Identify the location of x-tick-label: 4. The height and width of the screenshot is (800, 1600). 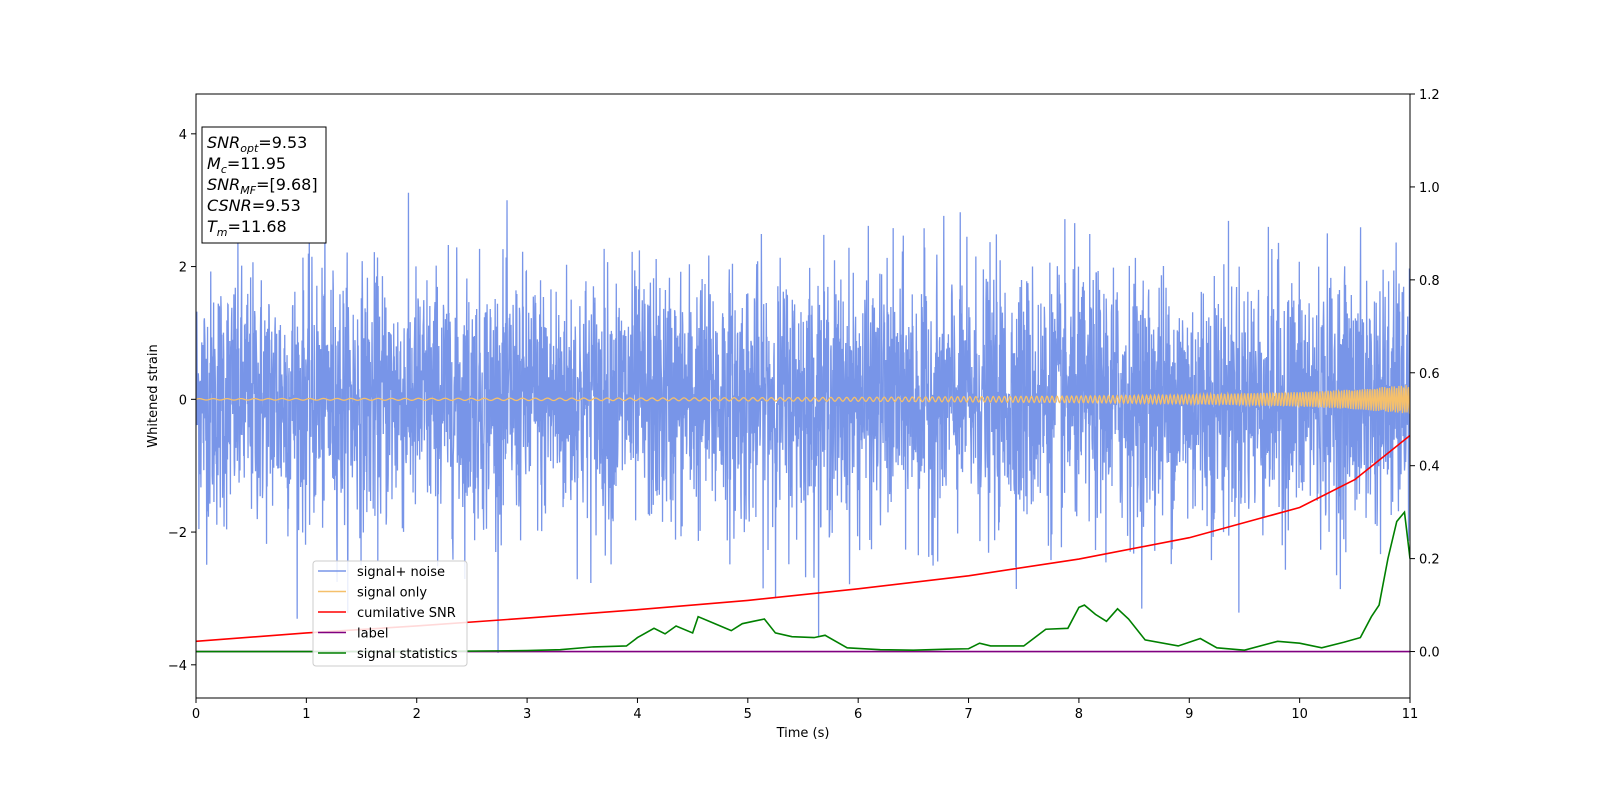
(637, 714).